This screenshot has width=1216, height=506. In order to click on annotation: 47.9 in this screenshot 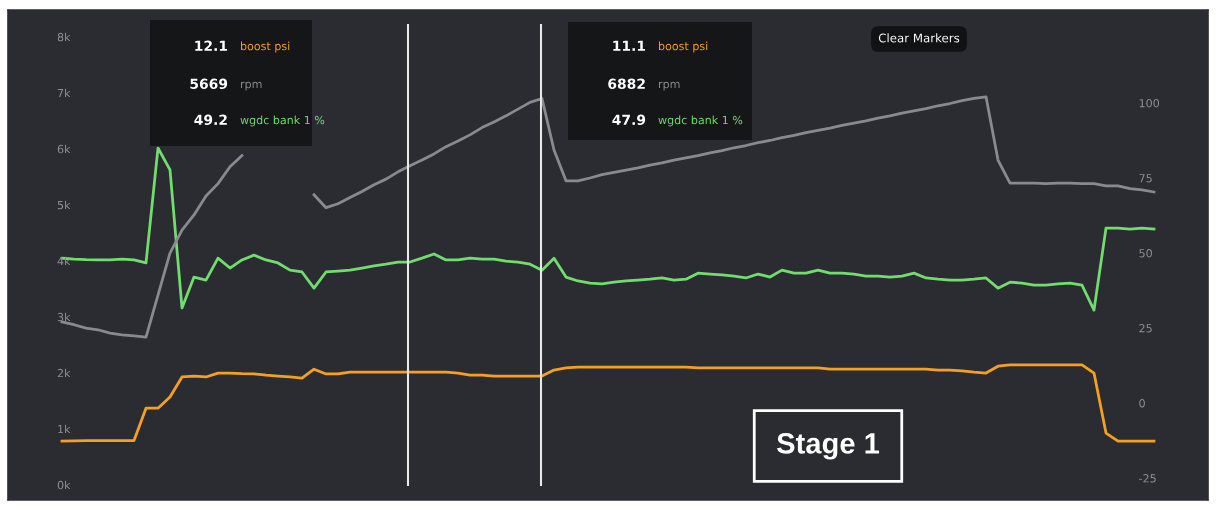, I will do `click(629, 120)`.